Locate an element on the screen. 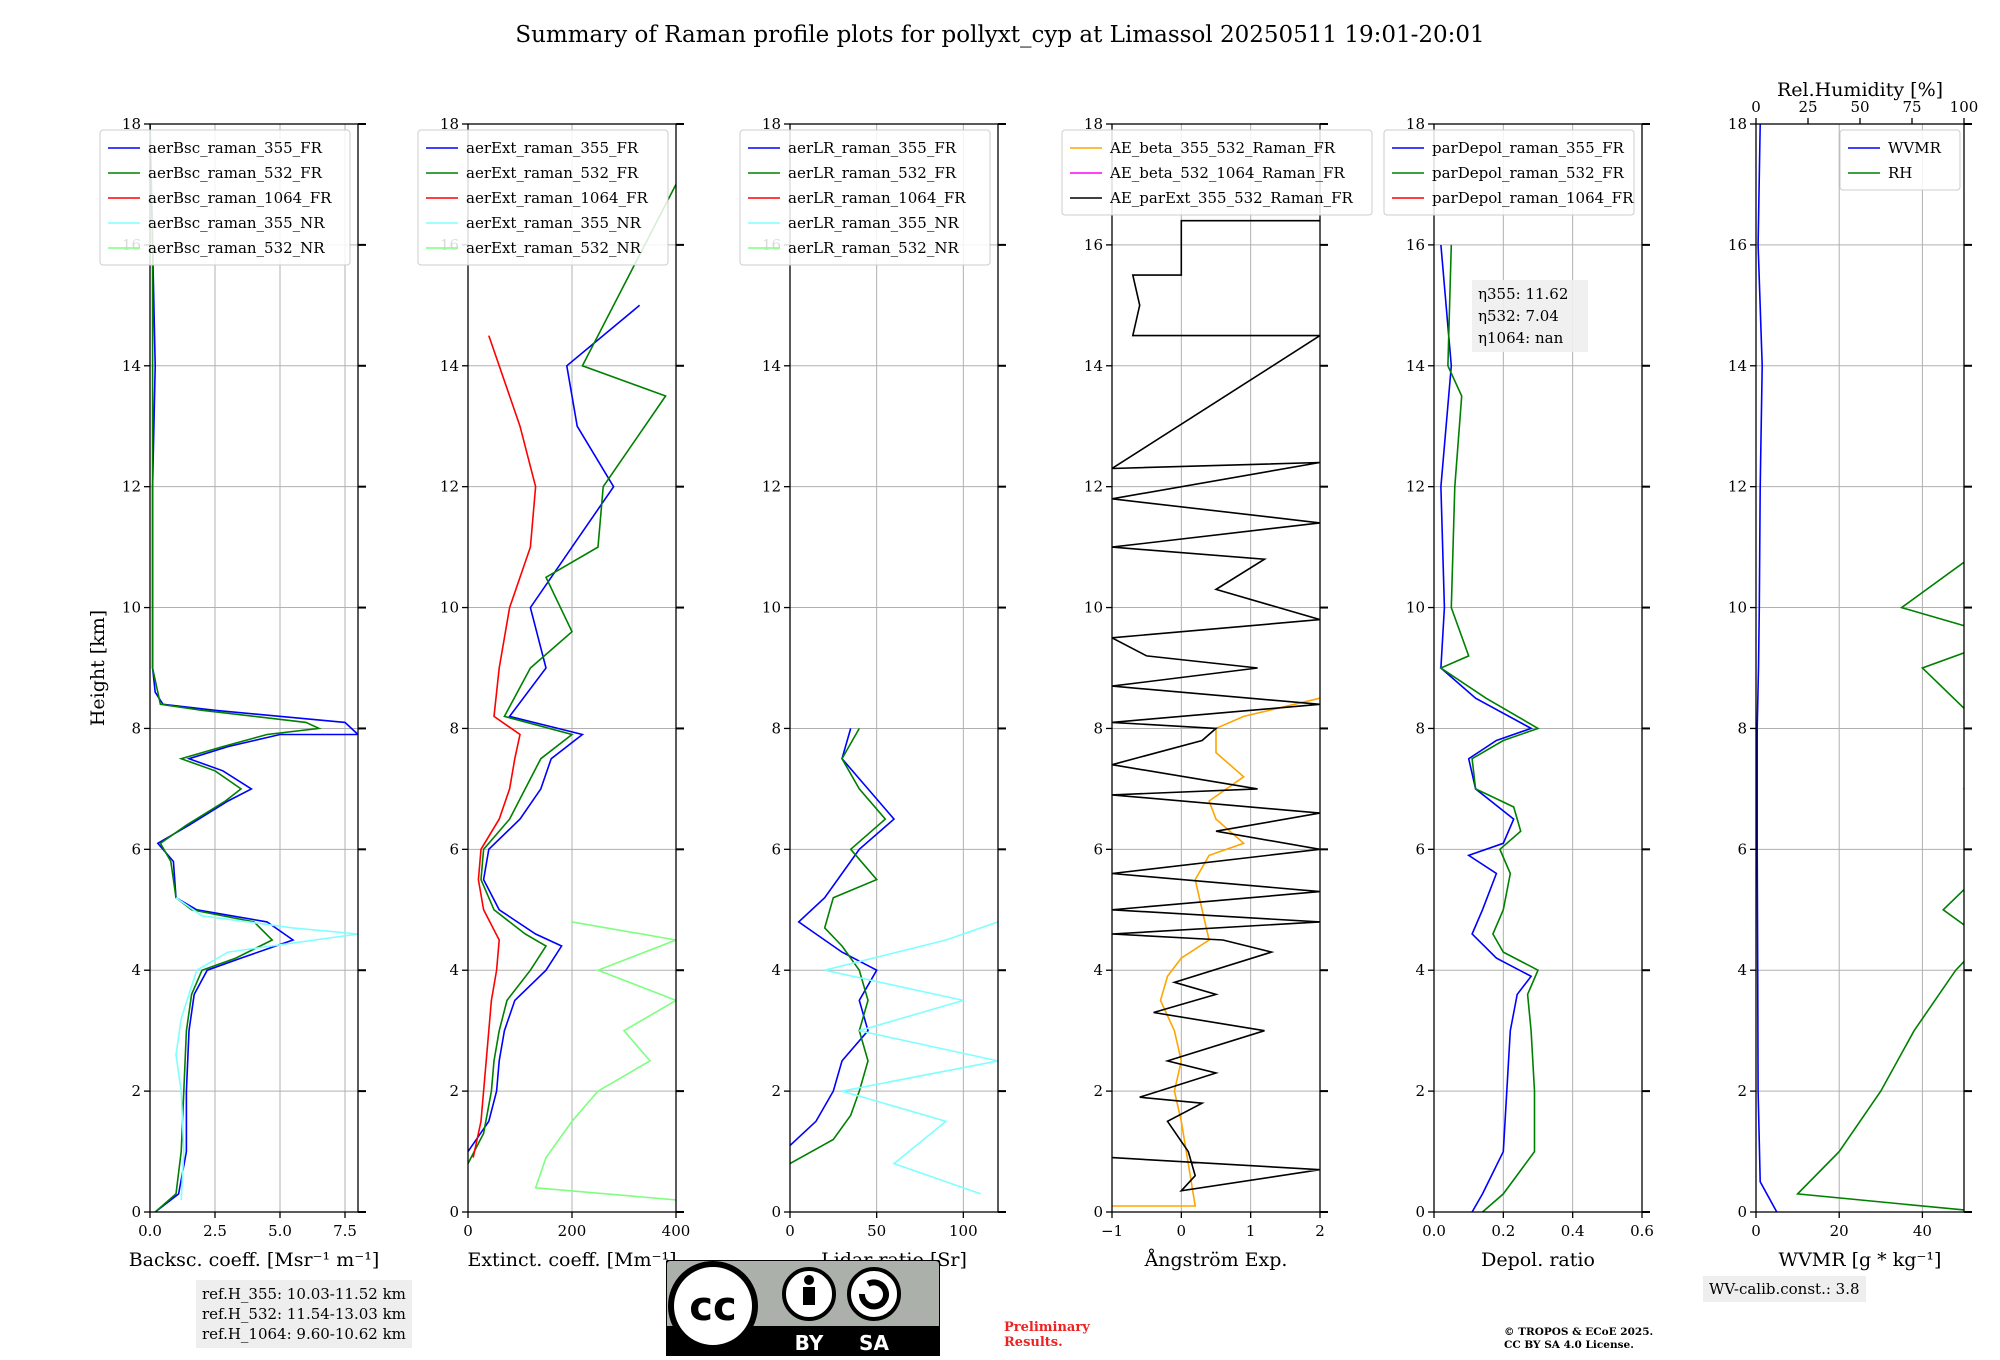 This screenshot has width=2000, height=1360. cc-sa-label: SA is located at coordinates (874, 1343).